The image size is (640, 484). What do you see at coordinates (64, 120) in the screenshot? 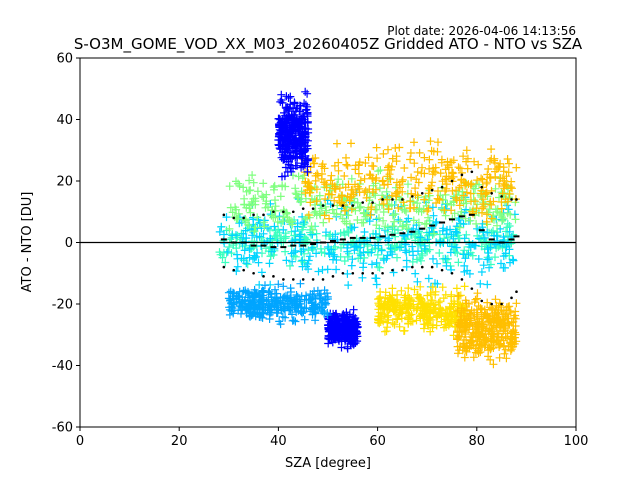
I see `y-tick-label: 40` at bounding box center [64, 120].